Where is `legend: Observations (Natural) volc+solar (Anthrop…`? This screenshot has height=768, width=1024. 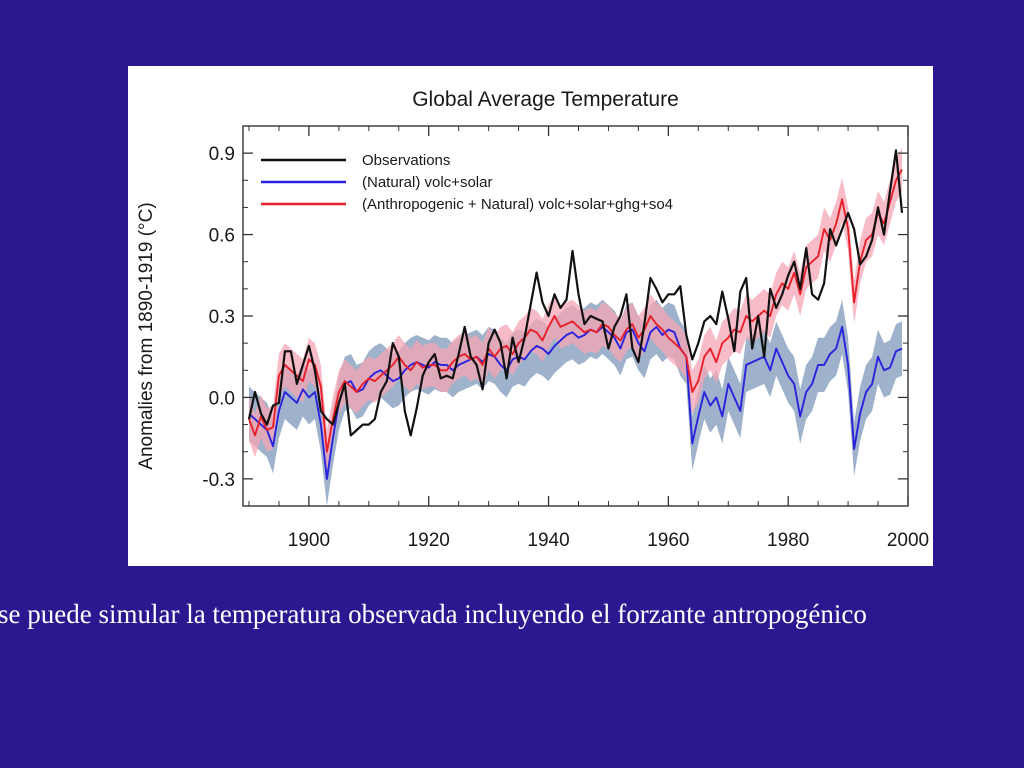 legend: Observations (Natural) volc+solar (Anthrop… is located at coordinates (467, 182).